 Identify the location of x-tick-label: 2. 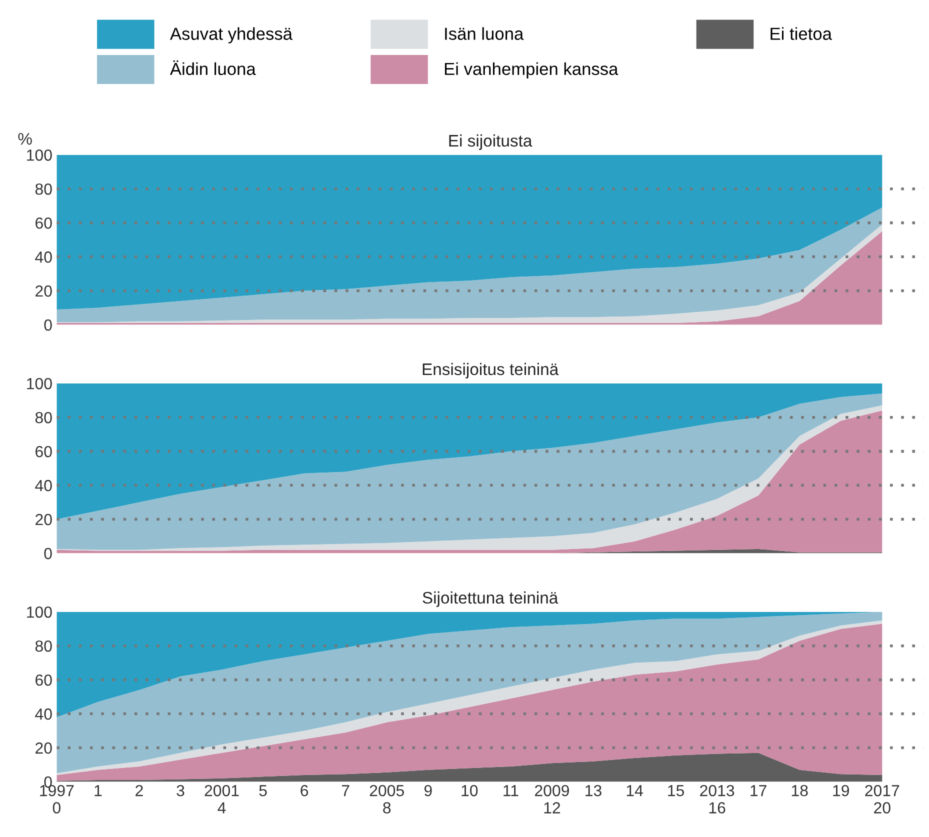
(139, 790).